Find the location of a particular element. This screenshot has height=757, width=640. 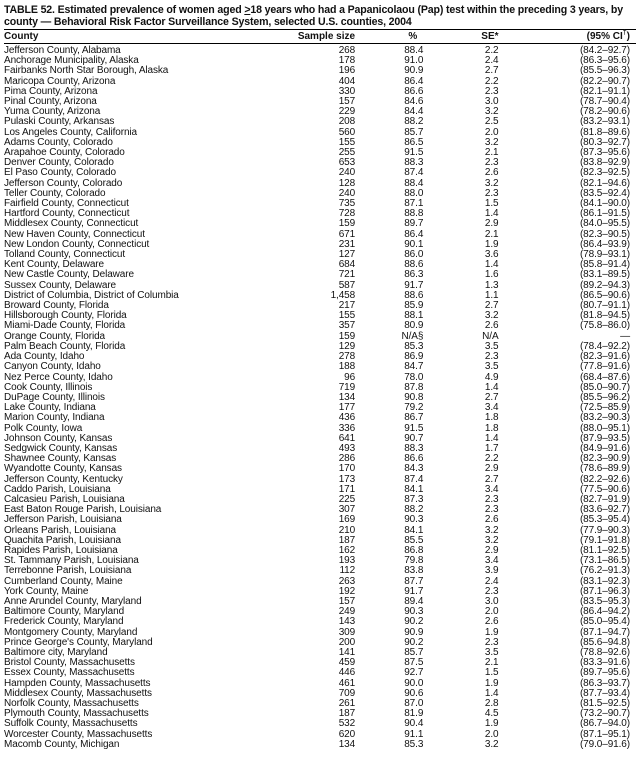

cell-county: Quachita Parish, Louisiana is located at coordinates (62, 540).